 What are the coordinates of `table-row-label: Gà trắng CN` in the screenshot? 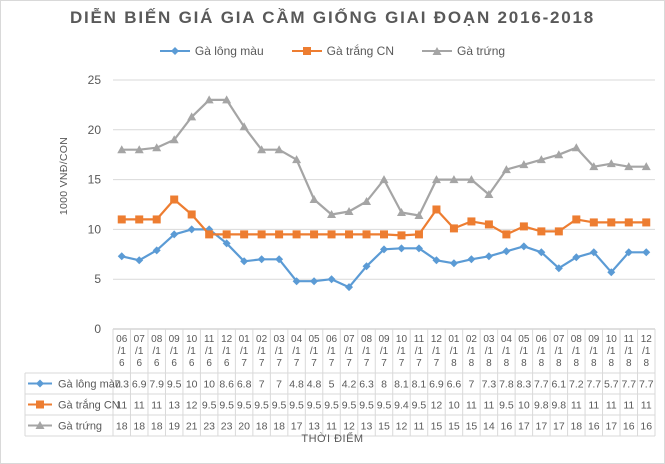 It's located at (89, 405).